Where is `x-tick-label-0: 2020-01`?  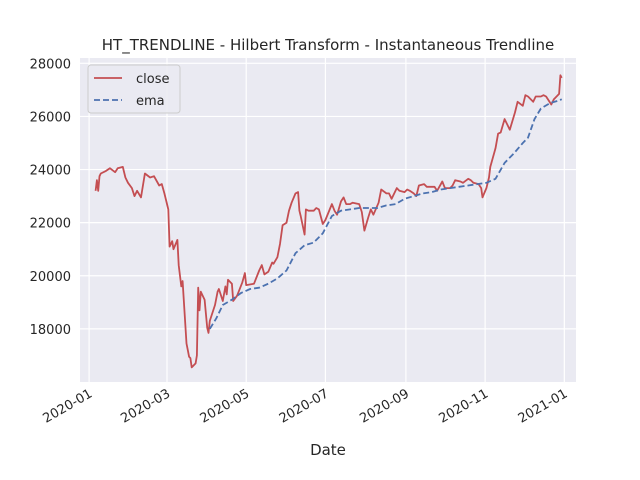 x-tick-label-0: 2020-01 is located at coordinates (68, 406).